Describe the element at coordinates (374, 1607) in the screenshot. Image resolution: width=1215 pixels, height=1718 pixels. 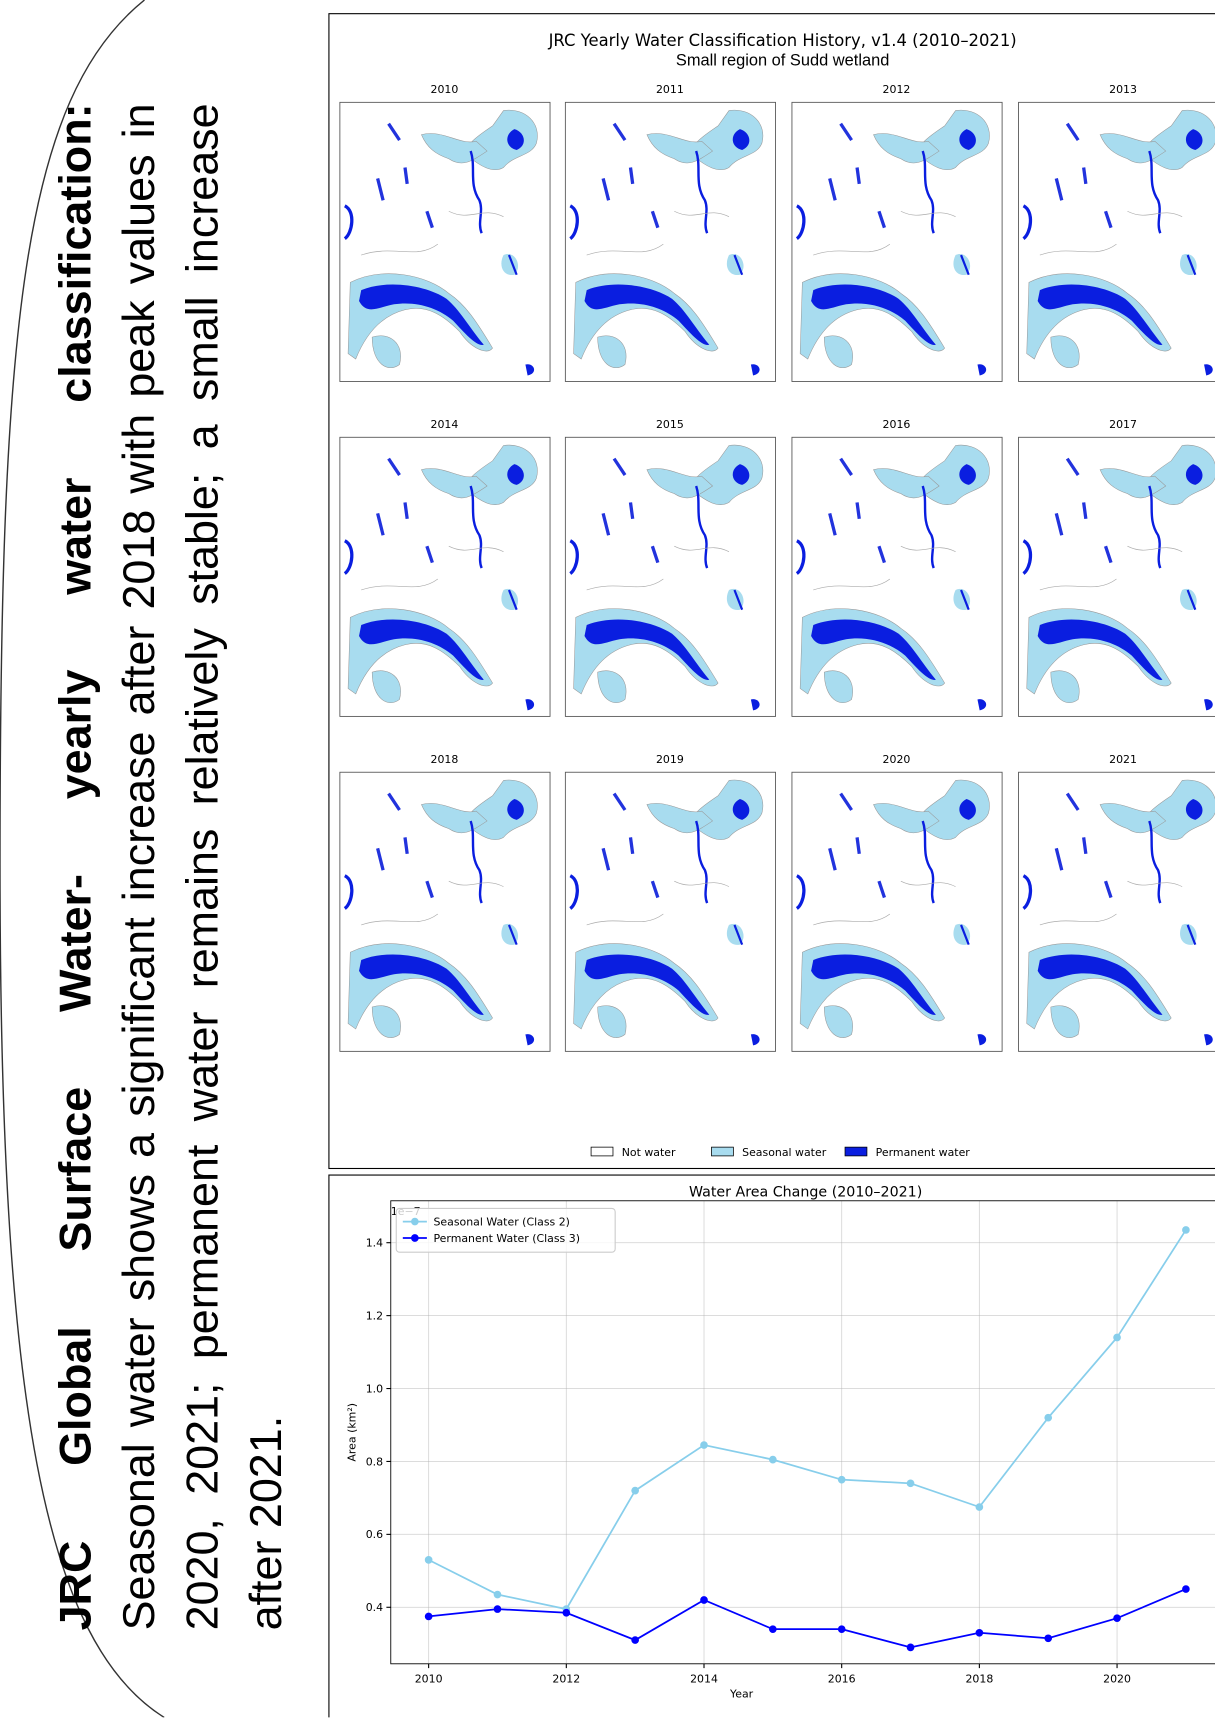
I see `y-tick-label: 0.4` at that location.